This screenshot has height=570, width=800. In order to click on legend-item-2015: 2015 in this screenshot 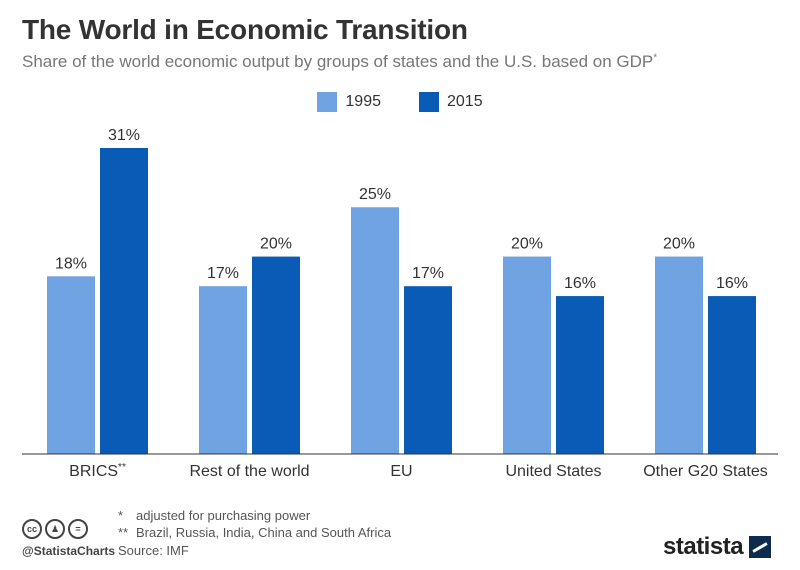, I will do `click(451, 102)`.